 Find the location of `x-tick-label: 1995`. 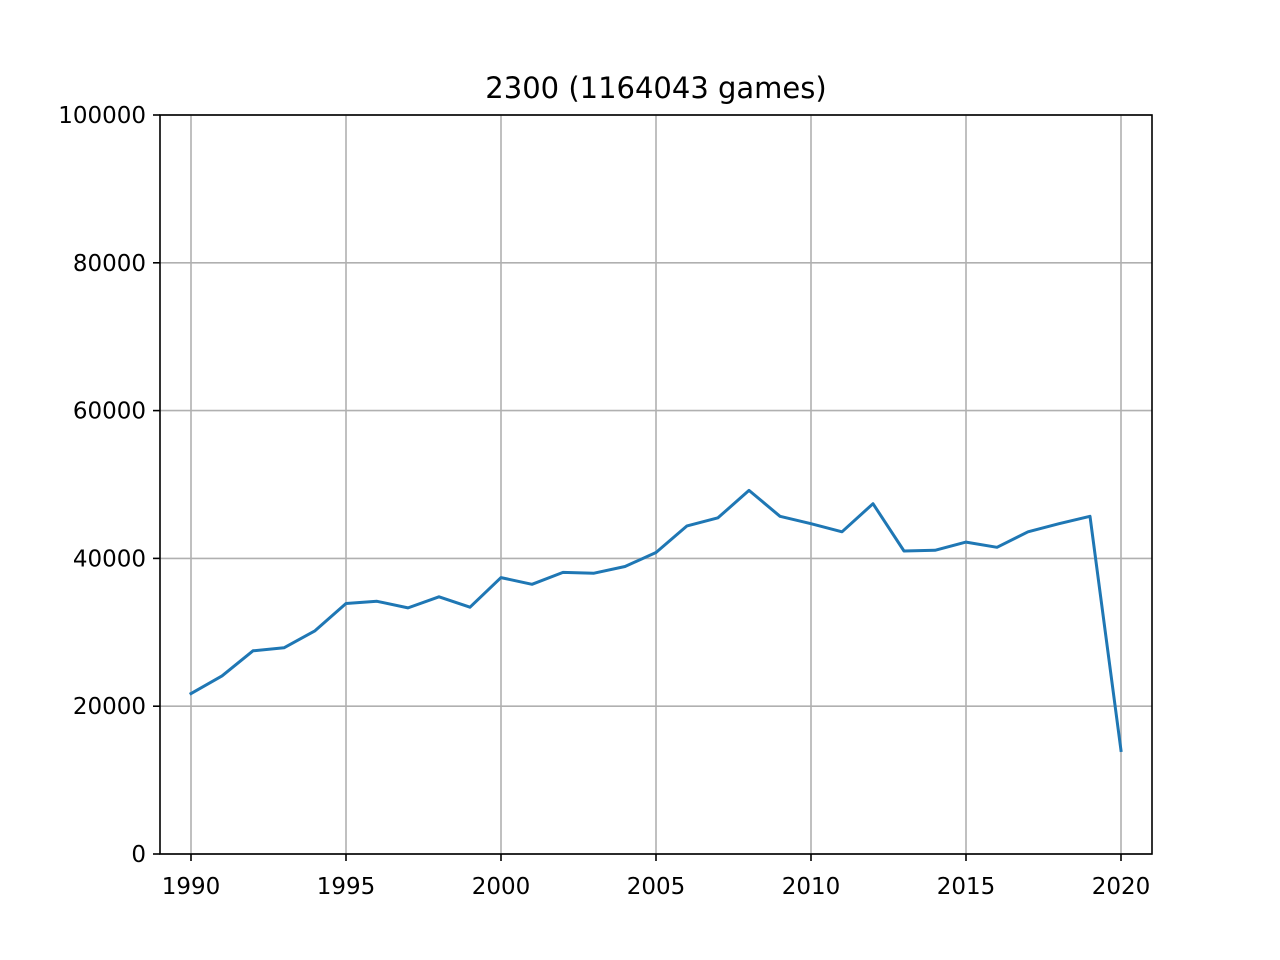

x-tick-label: 1995 is located at coordinates (346, 887).